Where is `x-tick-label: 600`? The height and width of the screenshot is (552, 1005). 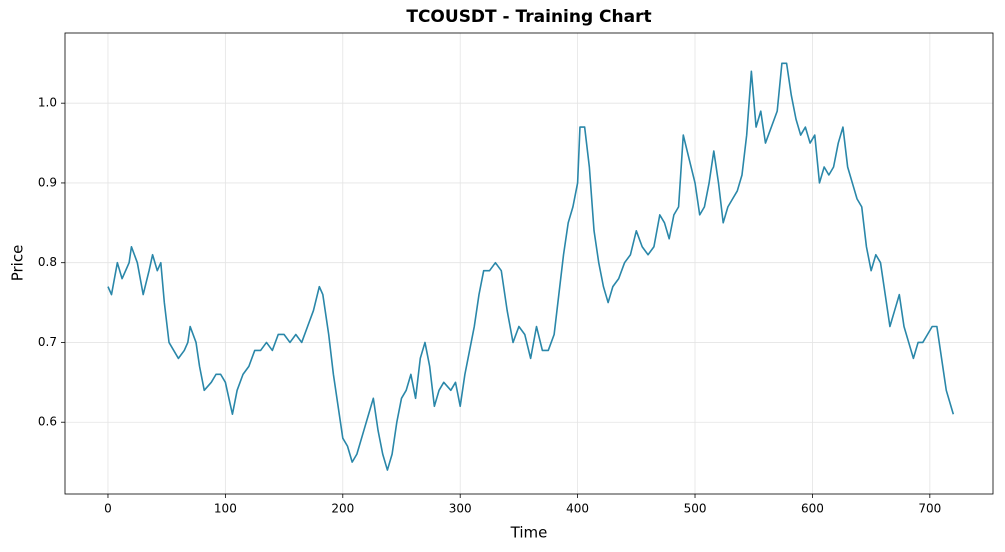 x-tick-label: 600 is located at coordinates (812, 509).